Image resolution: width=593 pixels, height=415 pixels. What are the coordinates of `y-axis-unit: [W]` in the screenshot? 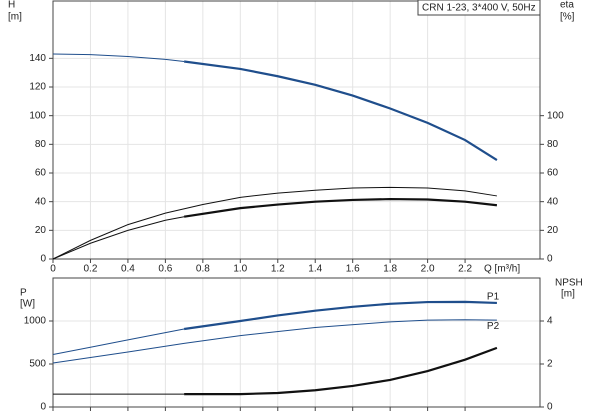 It's located at (27, 304).